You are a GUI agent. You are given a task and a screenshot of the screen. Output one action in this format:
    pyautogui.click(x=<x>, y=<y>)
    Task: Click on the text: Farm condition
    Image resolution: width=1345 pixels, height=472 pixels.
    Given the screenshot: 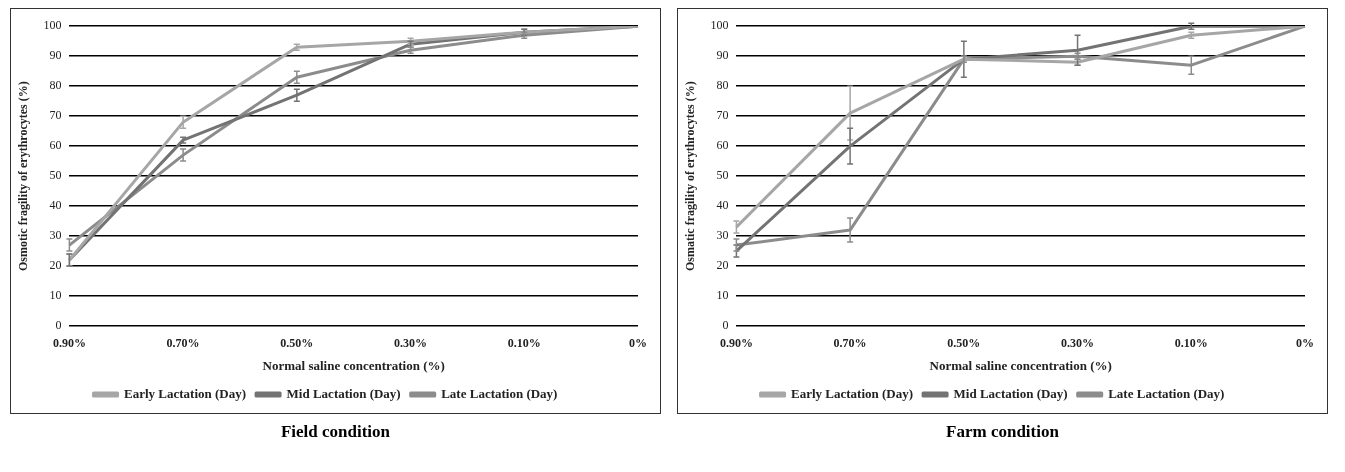 What is the action you would take?
    pyautogui.click(x=1002, y=432)
    